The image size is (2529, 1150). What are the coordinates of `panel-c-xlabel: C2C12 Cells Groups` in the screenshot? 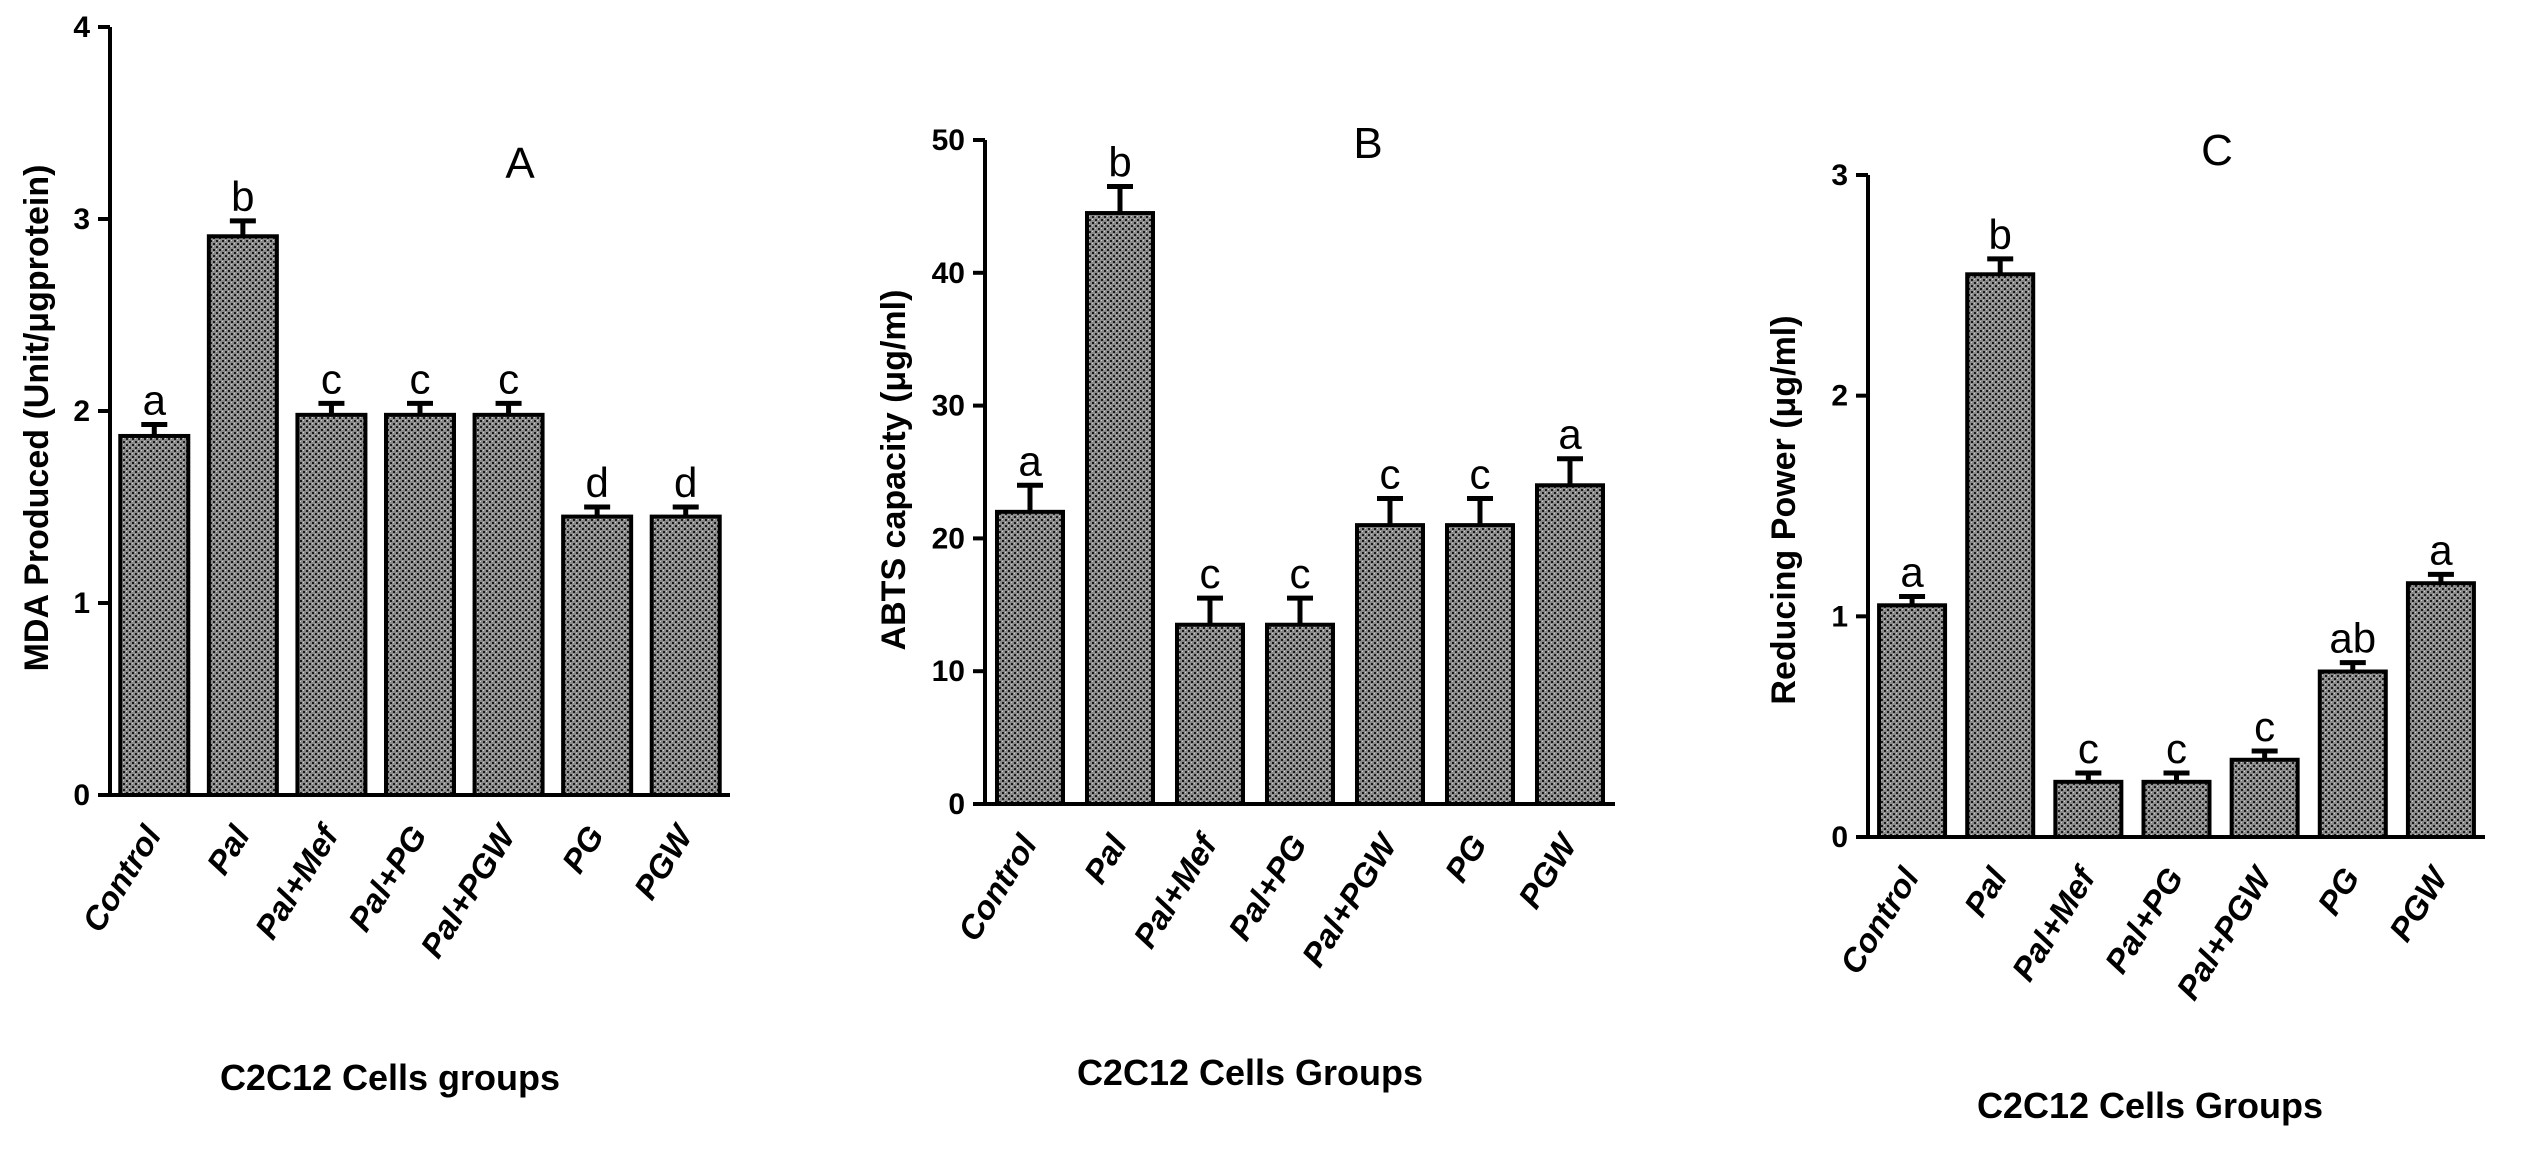 It's located at (2150, 1105).